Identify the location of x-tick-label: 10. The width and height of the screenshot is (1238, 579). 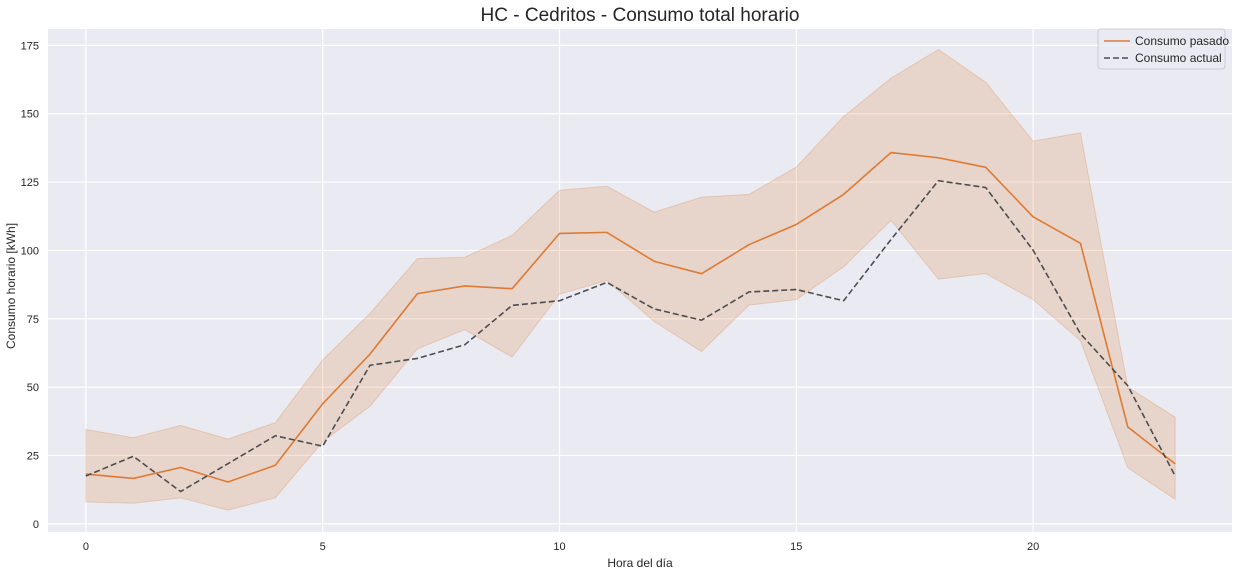
(559, 547).